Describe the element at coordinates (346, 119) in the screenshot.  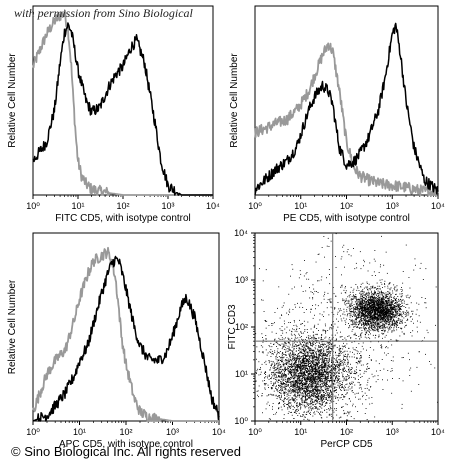
I see `isotype-histogram-line` at that location.